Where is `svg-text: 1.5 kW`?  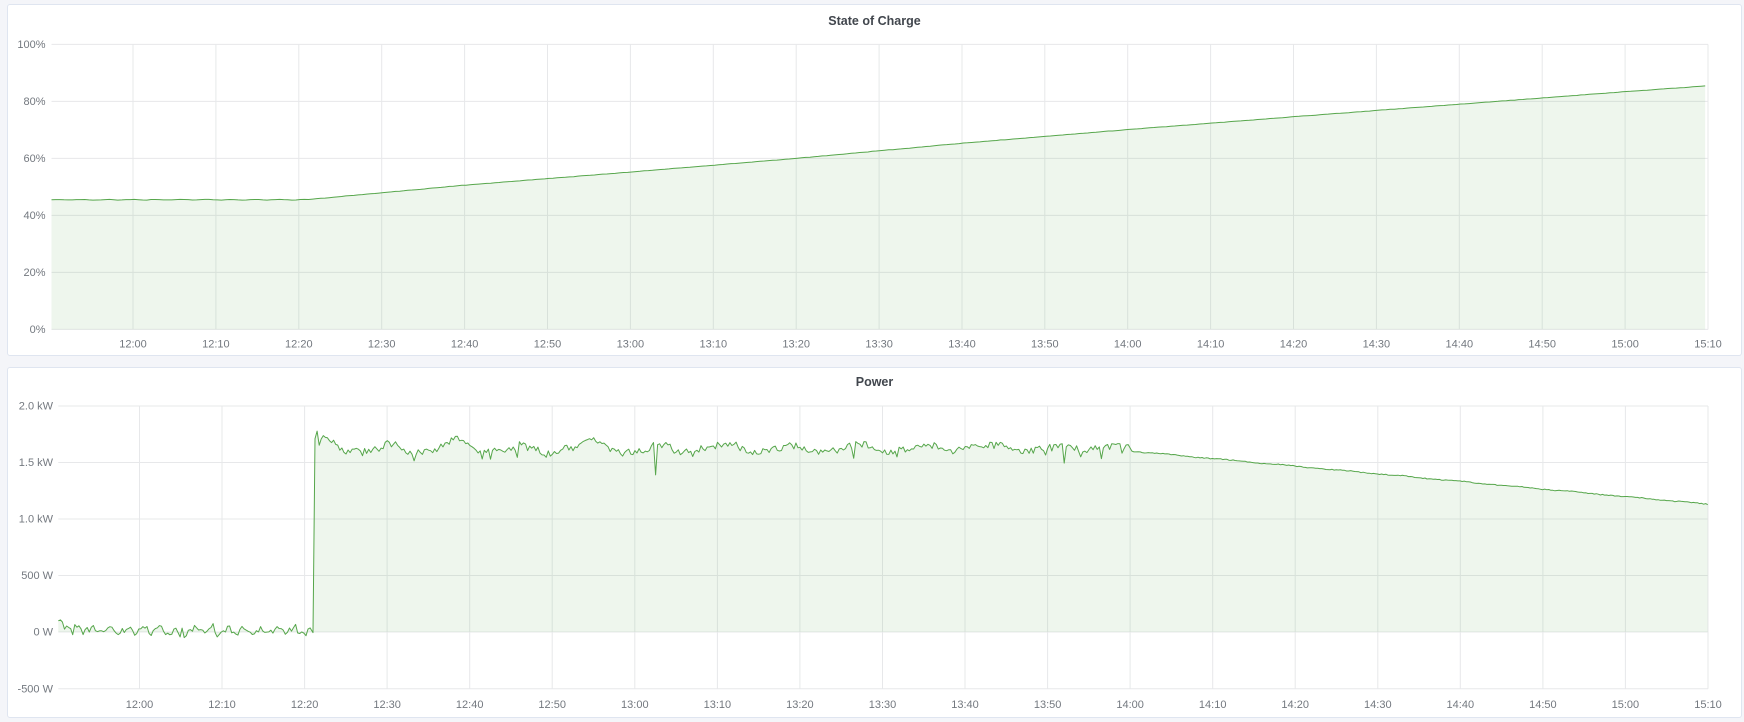
svg-text: 1.5 kW is located at coordinates (36, 463).